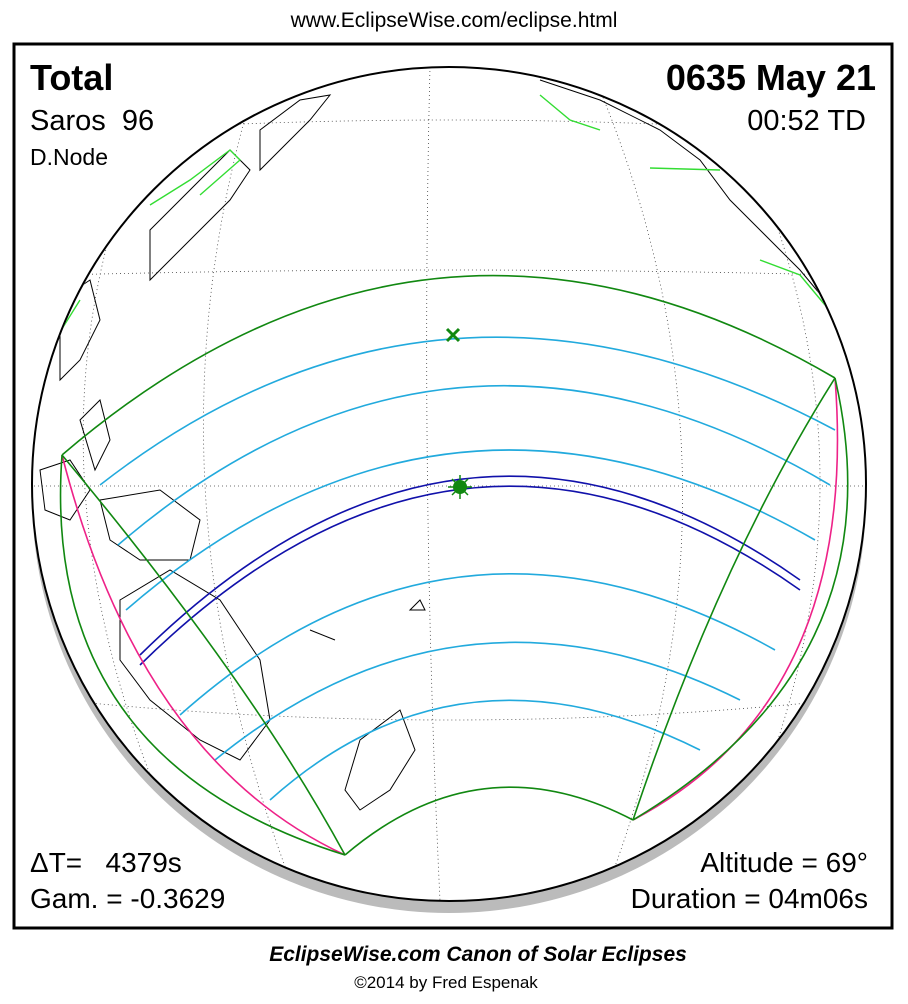  Describe the element at coordinates (460, 487) in the screenshot. I see `greatest-eclipse-star` at that location.